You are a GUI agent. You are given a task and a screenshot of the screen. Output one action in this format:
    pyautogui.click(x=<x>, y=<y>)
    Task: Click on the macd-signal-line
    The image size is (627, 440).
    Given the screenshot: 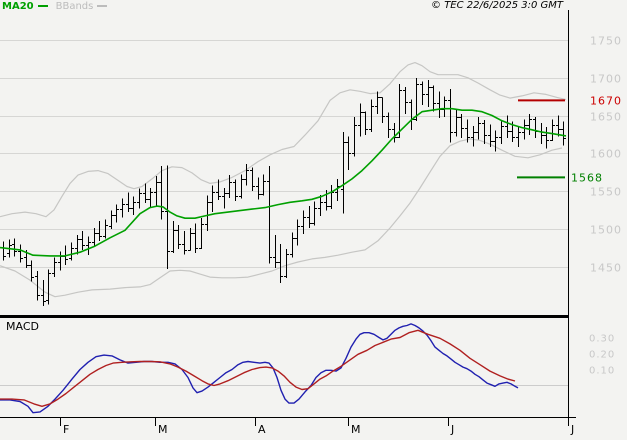 What is the action you would take?
    pyautogui.click(x=258, y=368)
    